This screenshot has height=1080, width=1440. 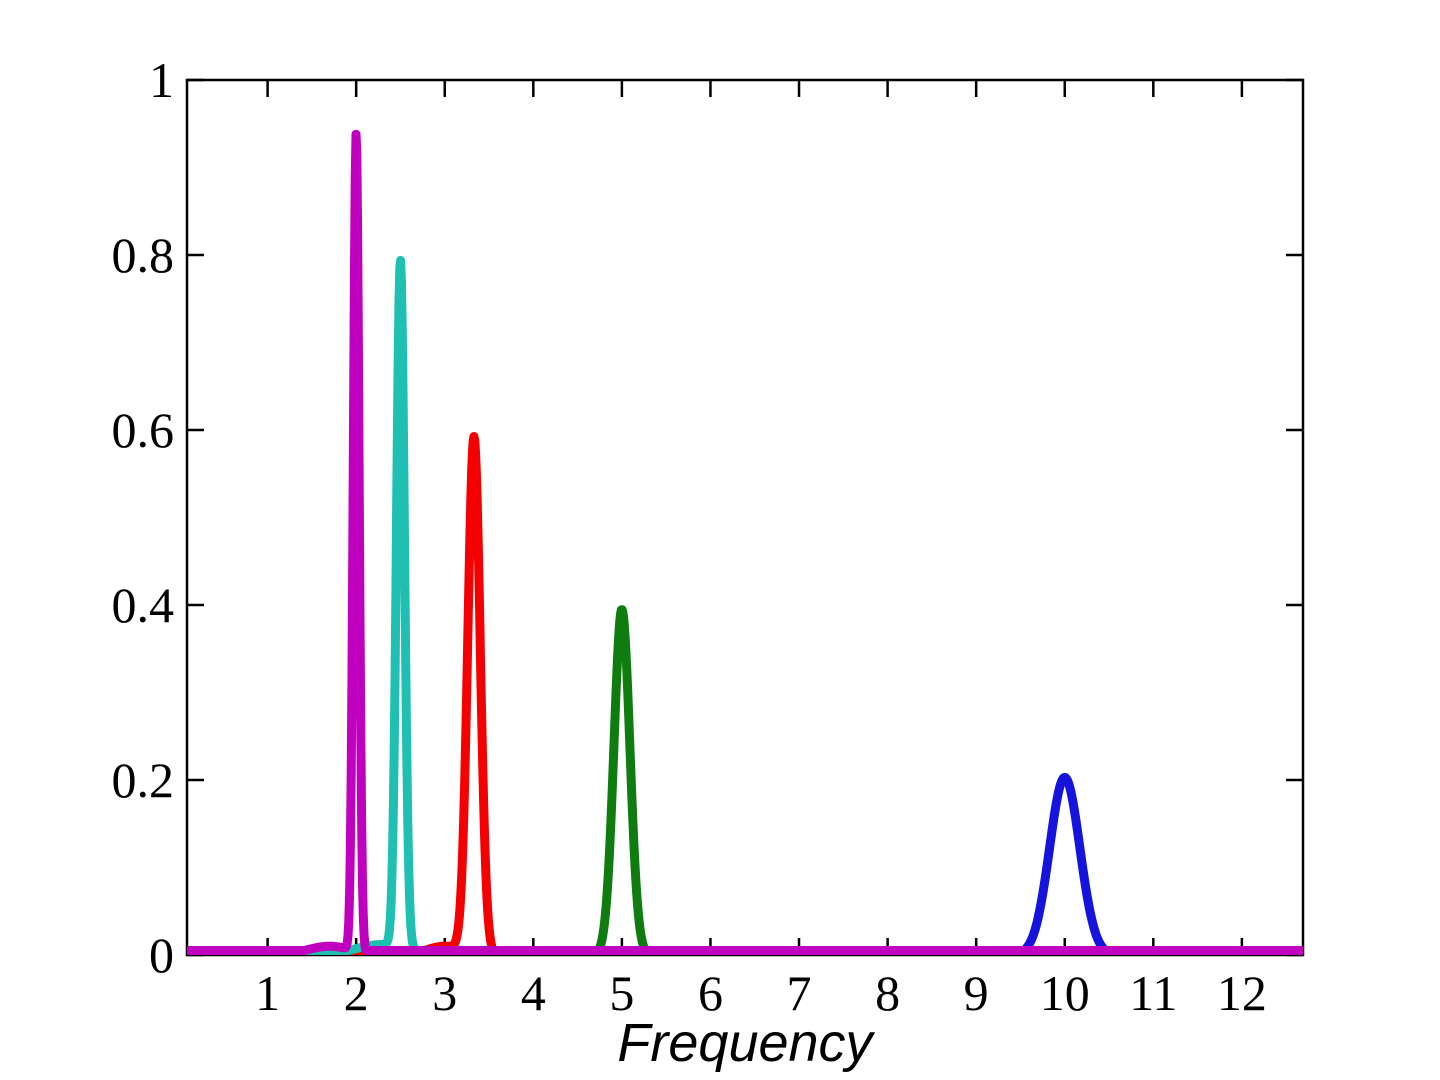 I want to click on x-tick-label: 2, so click(x=356, y=993).